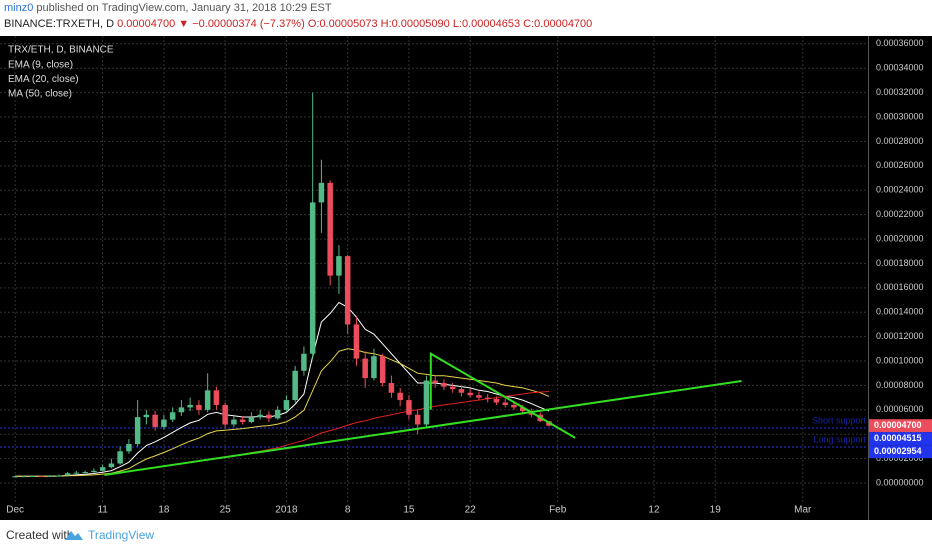  I want to click on y-tick-label: 0.00010000, so click(900, 360).